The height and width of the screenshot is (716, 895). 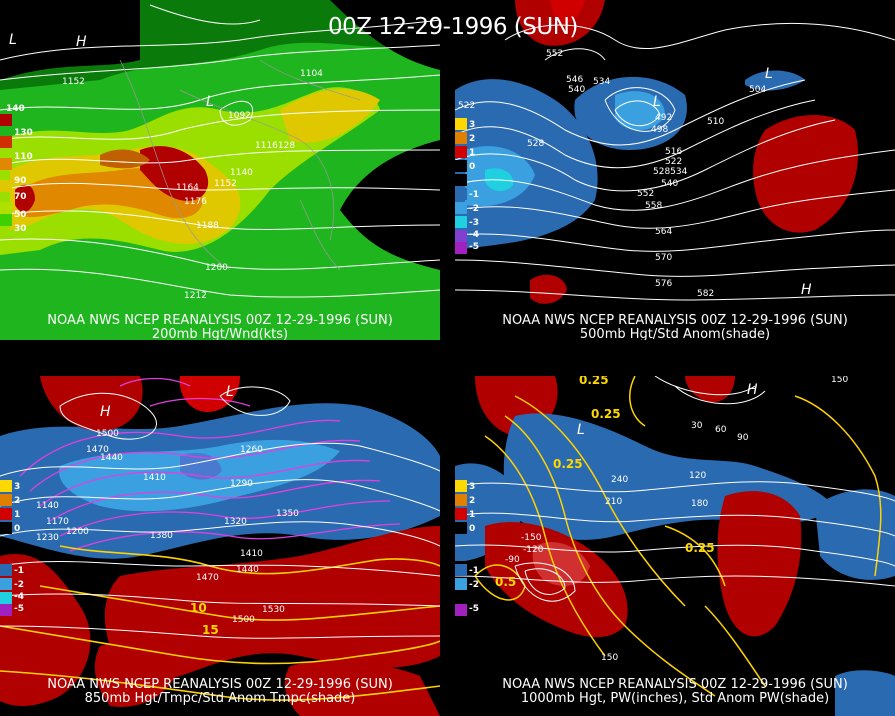 I want to click on label-1200: 1200, so click(x=216, y=268).